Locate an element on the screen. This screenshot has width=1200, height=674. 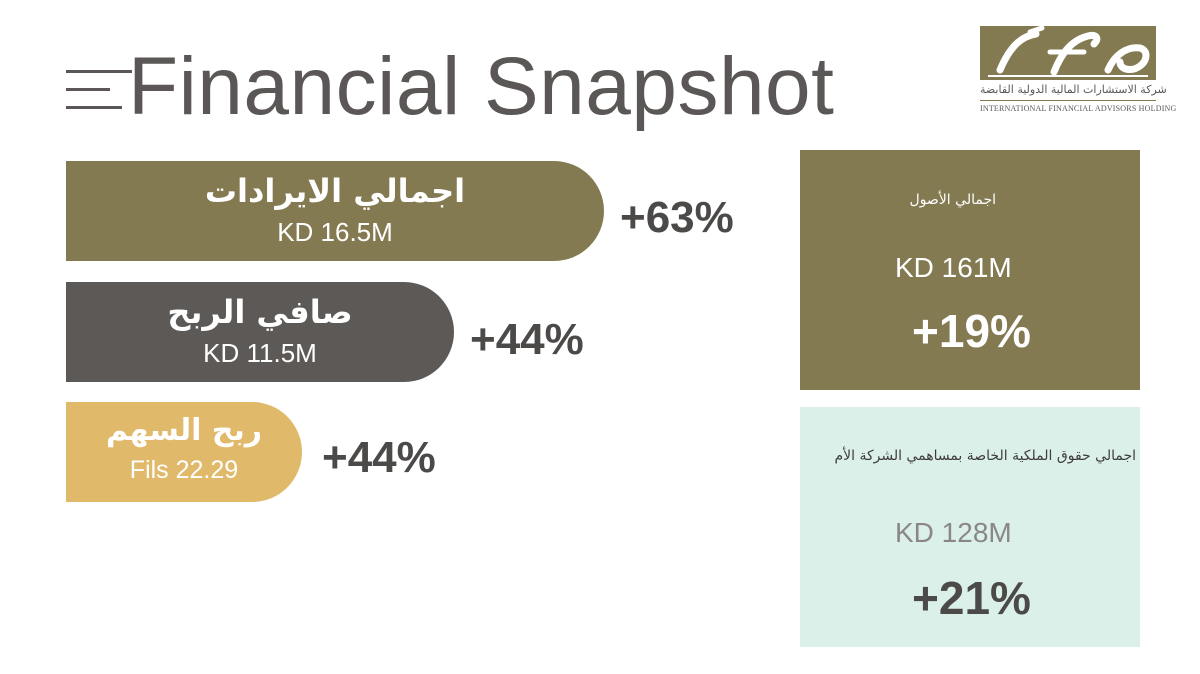
net-profit-pill: صافي الربح KD 11.5M is located at coordinates (260, 332).